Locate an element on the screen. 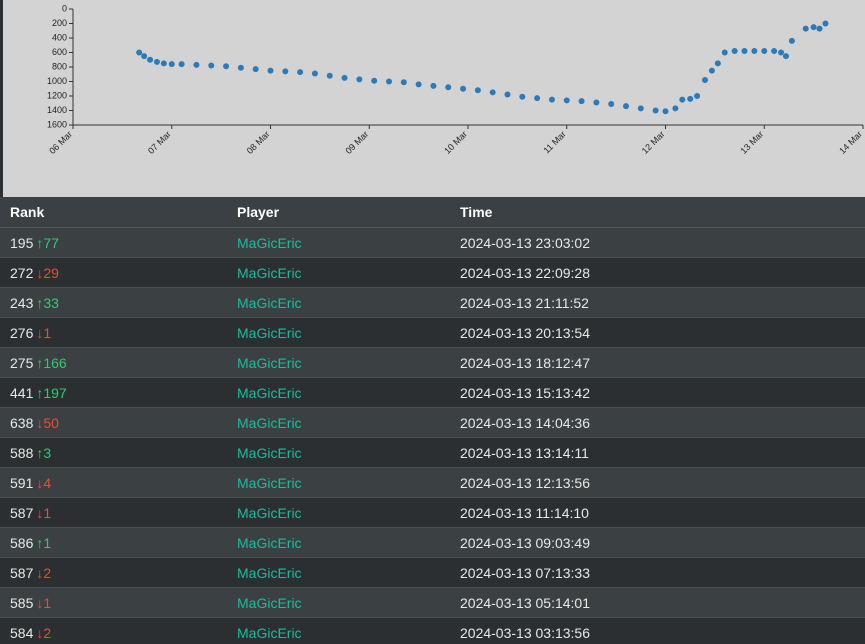 This screenshot has width=865, height=644. rank: 441 is located at coordinates (22, 392).